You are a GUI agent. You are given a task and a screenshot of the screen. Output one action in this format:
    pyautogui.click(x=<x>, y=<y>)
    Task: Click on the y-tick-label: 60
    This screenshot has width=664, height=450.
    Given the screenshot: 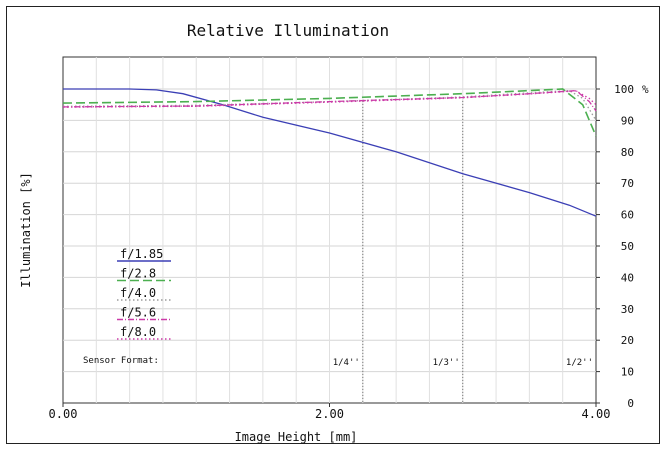 What is the action you would take?
    pyautogui.click(x=627, y=215)
    